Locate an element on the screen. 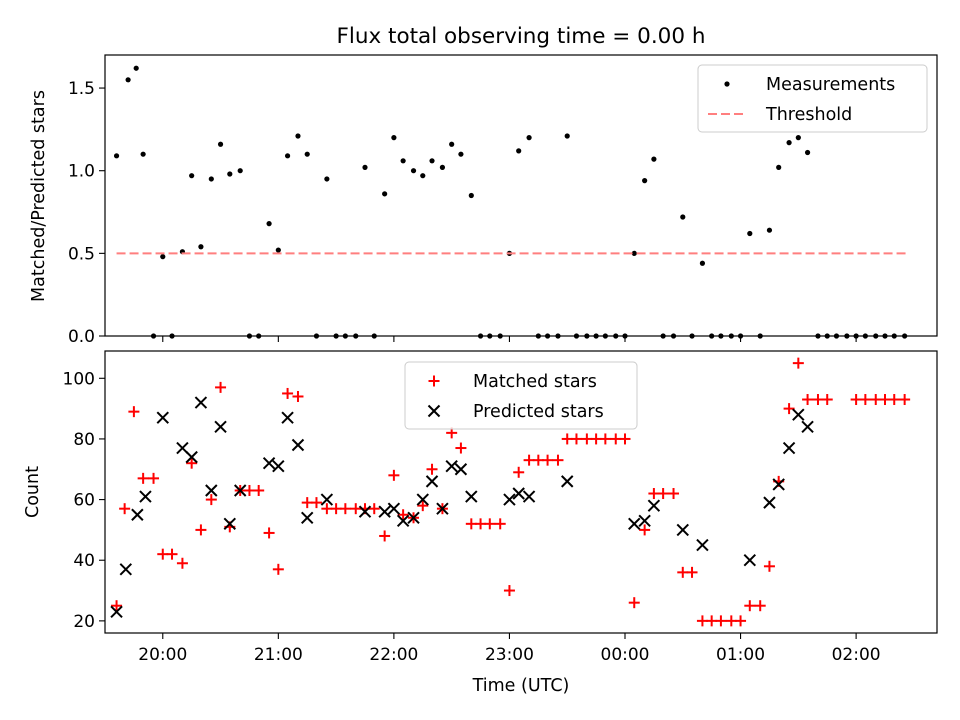 This screenshot has height=720, width=960. bottom-x-tick-label: 22:00 is located at coordinates (393, 655).